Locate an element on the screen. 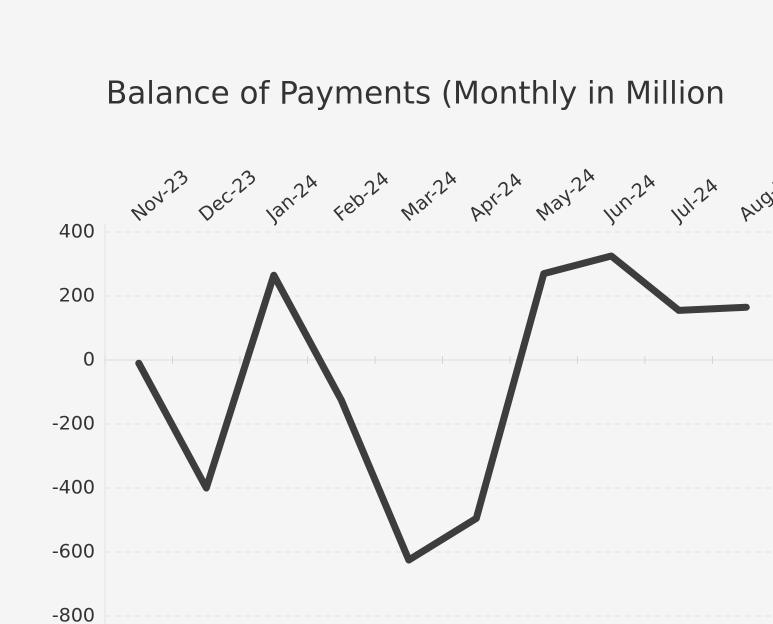 Image resolution: width=773 pixels, height=624 pixels. x-tick-label: Jul-24 is located at coordinates (695, 201).